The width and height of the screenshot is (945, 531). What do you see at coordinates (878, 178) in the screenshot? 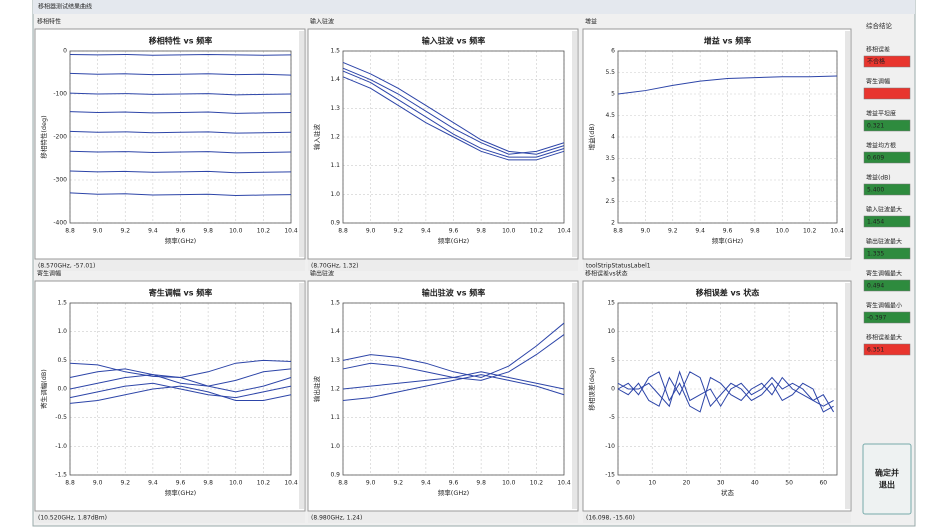
I see `indicator-label: 增益(dB)` at bounding box center [878, 178].